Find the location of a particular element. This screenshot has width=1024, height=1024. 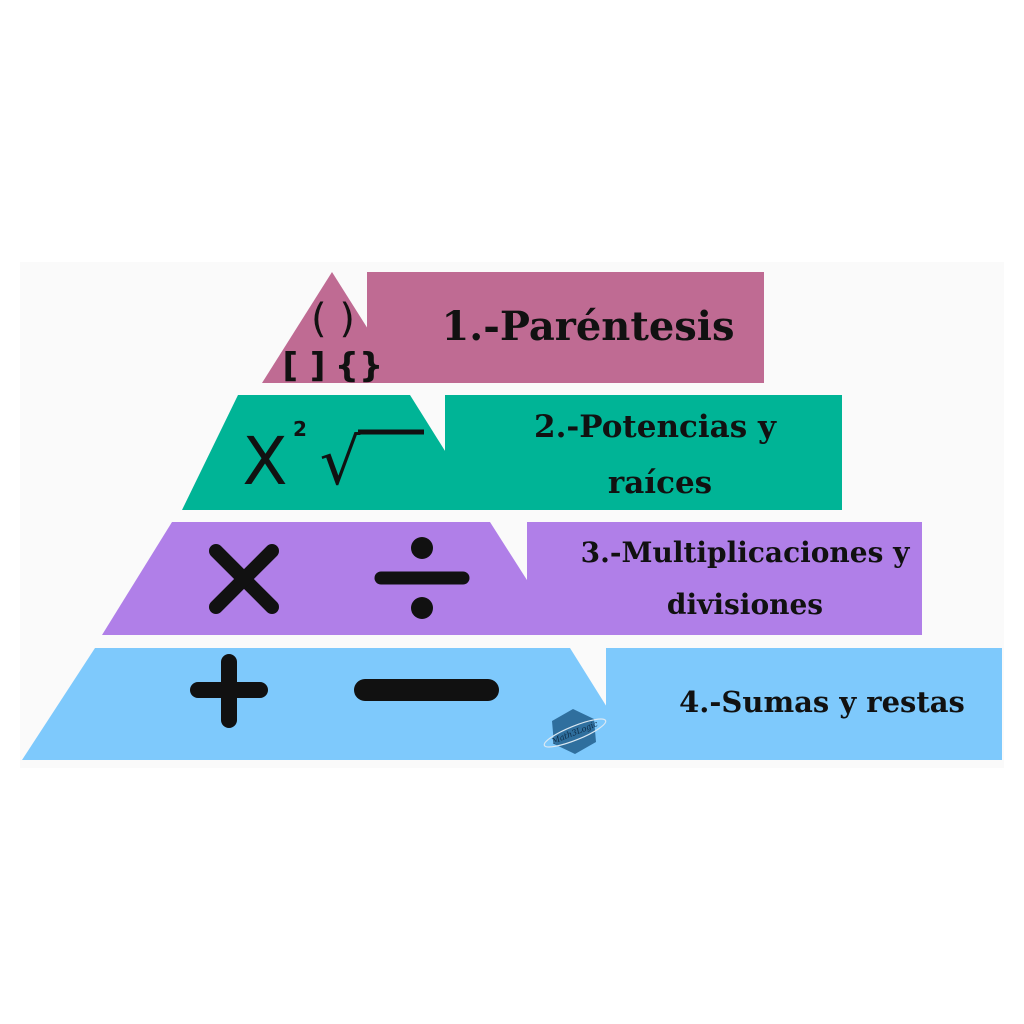

label-multiplicaciones-line2: divisiones is located at coordinates (745, 604).